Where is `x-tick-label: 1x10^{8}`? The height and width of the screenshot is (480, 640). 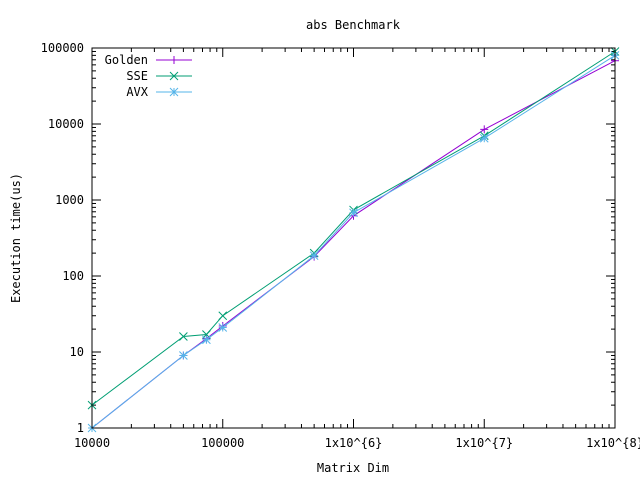
x-tick-label: 1x10^{8} is located at coordinates (613, 443).